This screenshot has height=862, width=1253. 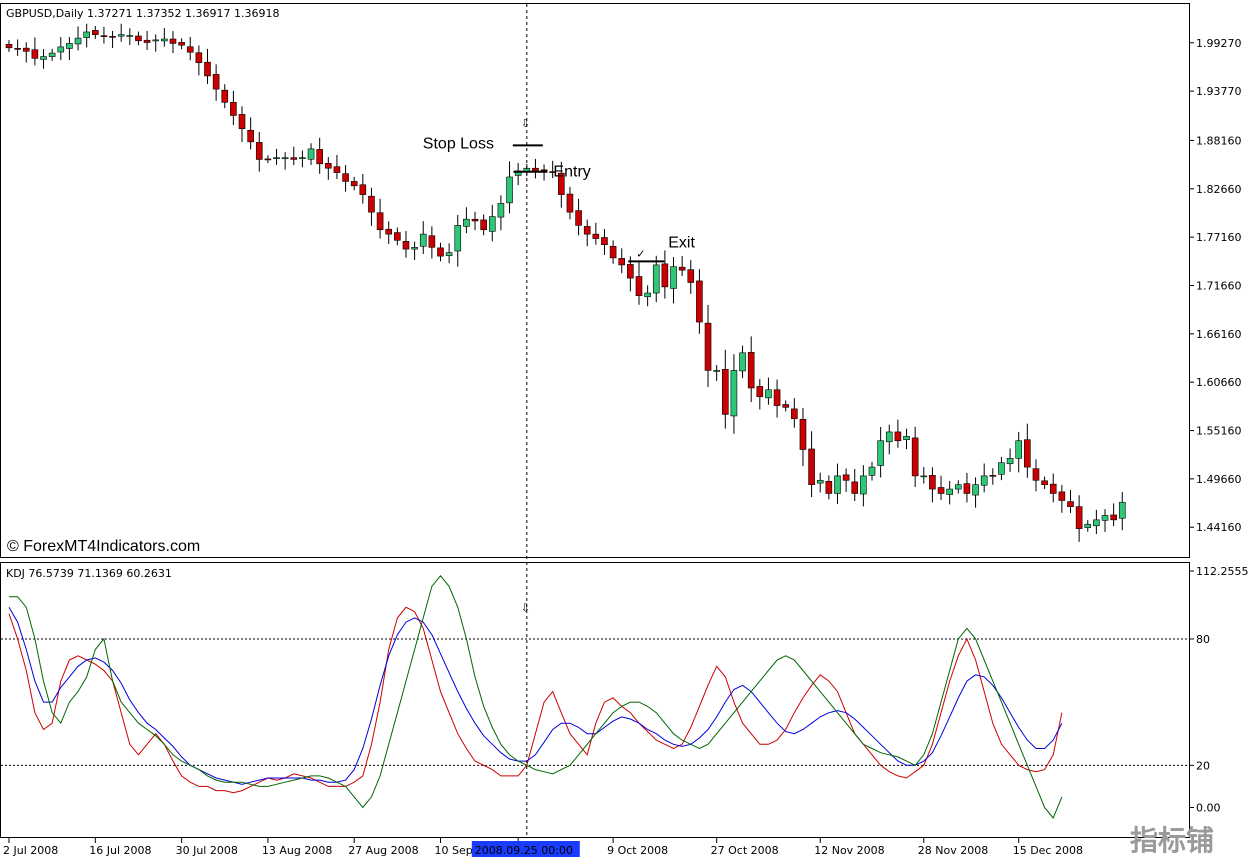 I want to click on down-arrow-icon: ⇩, so click(x=525, y=608).